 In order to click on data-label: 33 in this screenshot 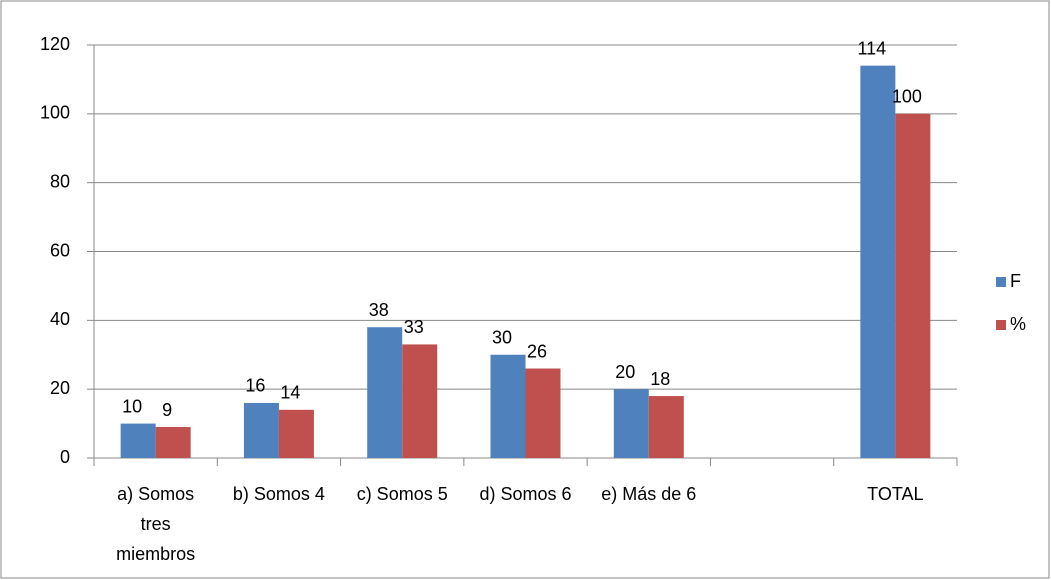, I will do `click(414, 327)`.